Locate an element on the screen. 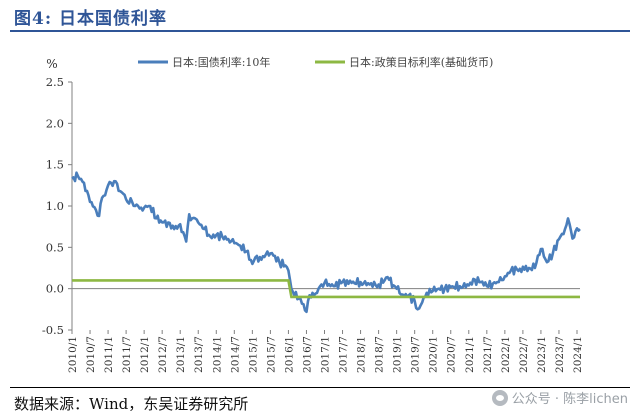 Image resolution: width=640 pixels, height=420 pixels. x-tick-label: 2012/1 is located at coordinates (145, 354).